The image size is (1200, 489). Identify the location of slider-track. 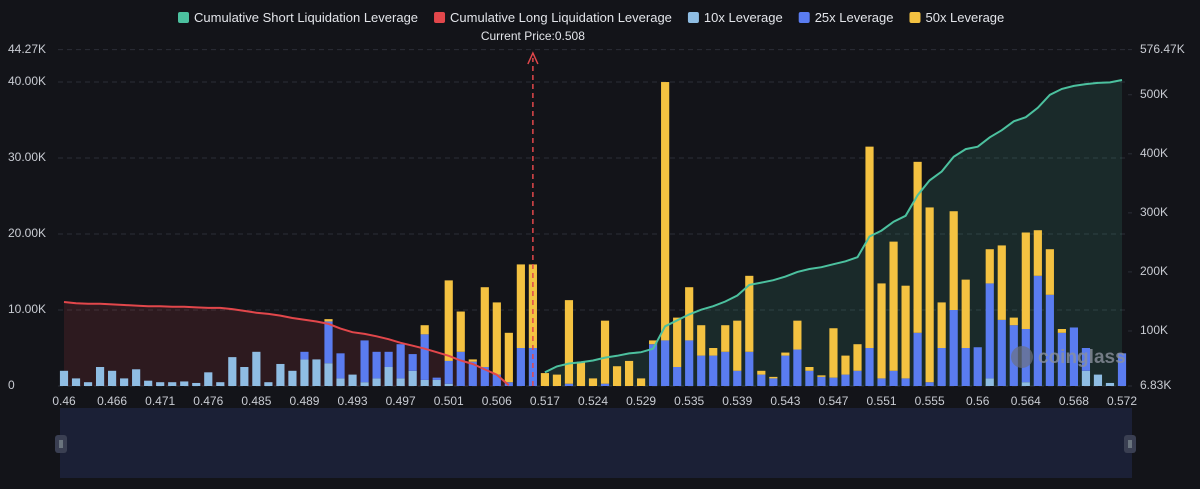
(596, 443).